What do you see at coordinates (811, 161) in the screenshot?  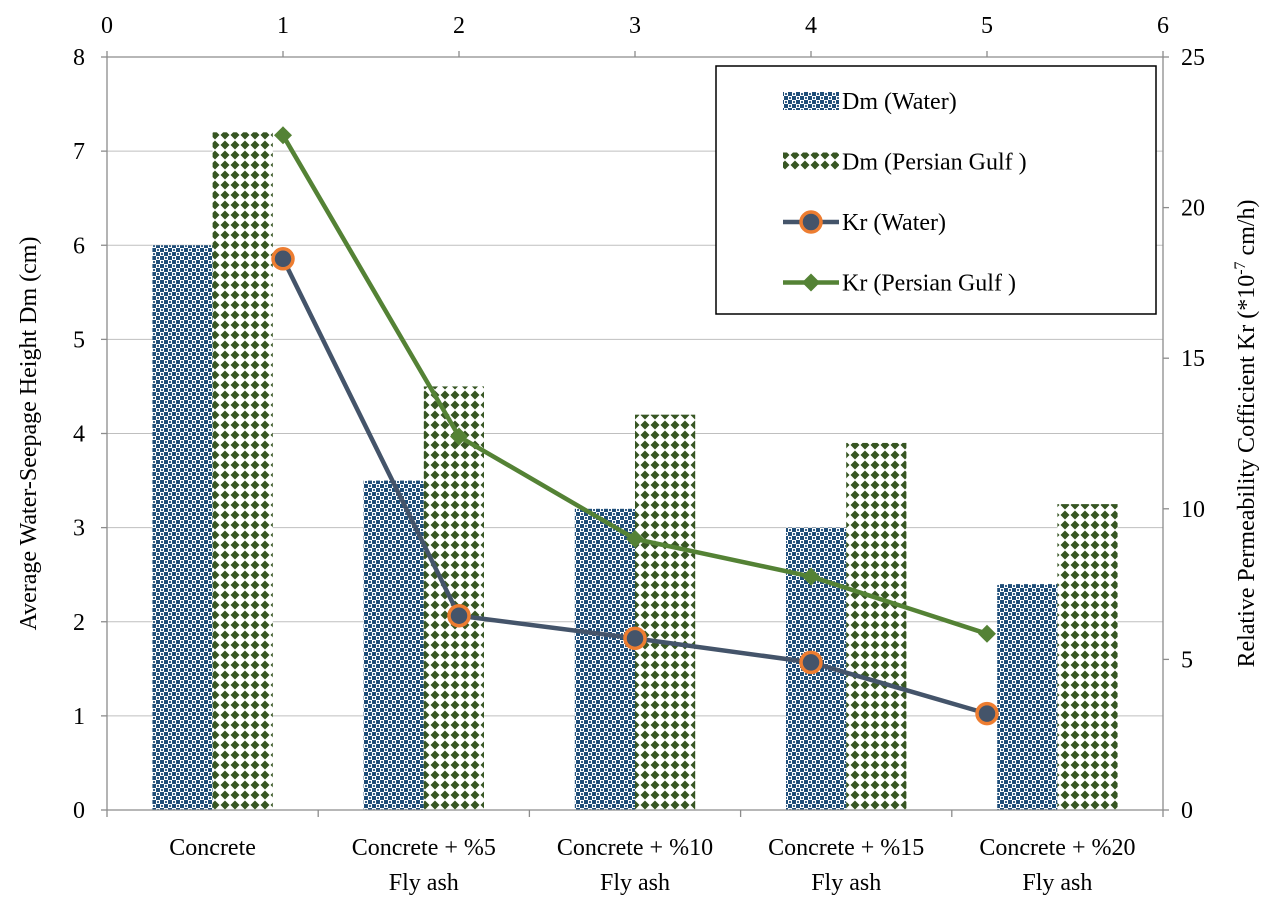 I see `legend-swatch-dm-persian-gulf` at bounding box center [811, 161].